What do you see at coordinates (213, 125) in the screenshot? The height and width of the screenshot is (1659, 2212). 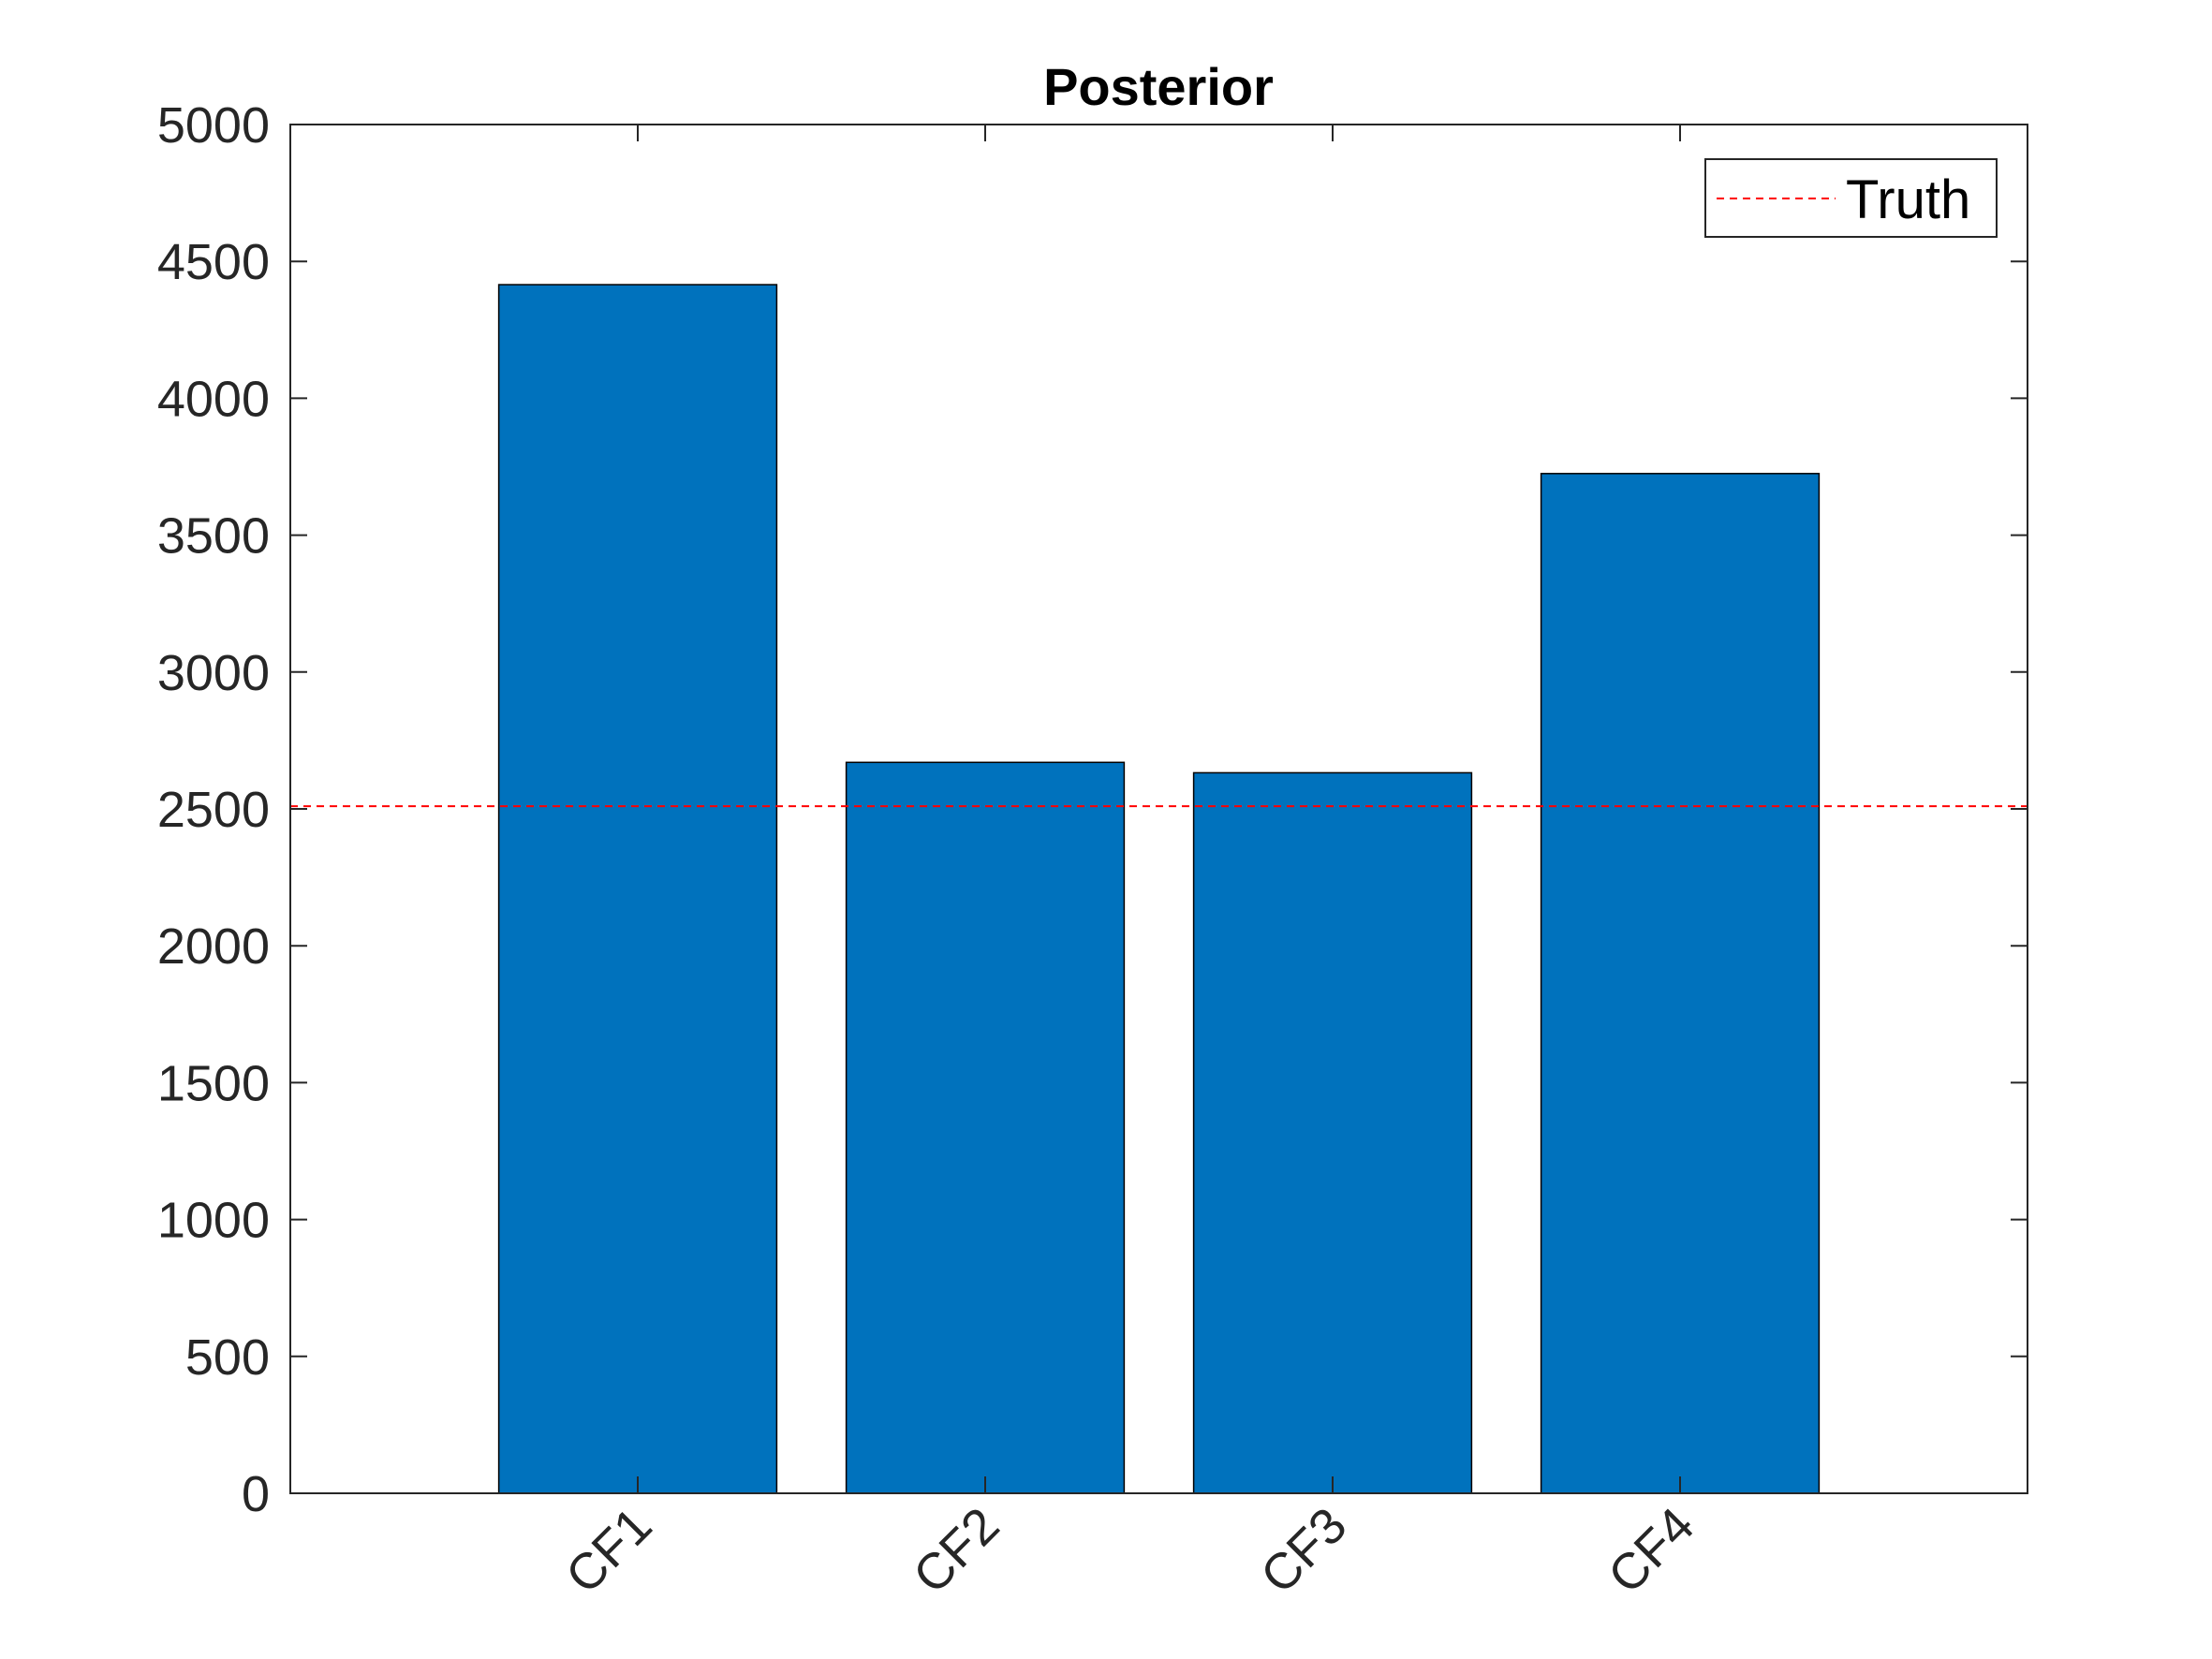 I see `y-tick-label: 5000` at bounding box center [213, 125].